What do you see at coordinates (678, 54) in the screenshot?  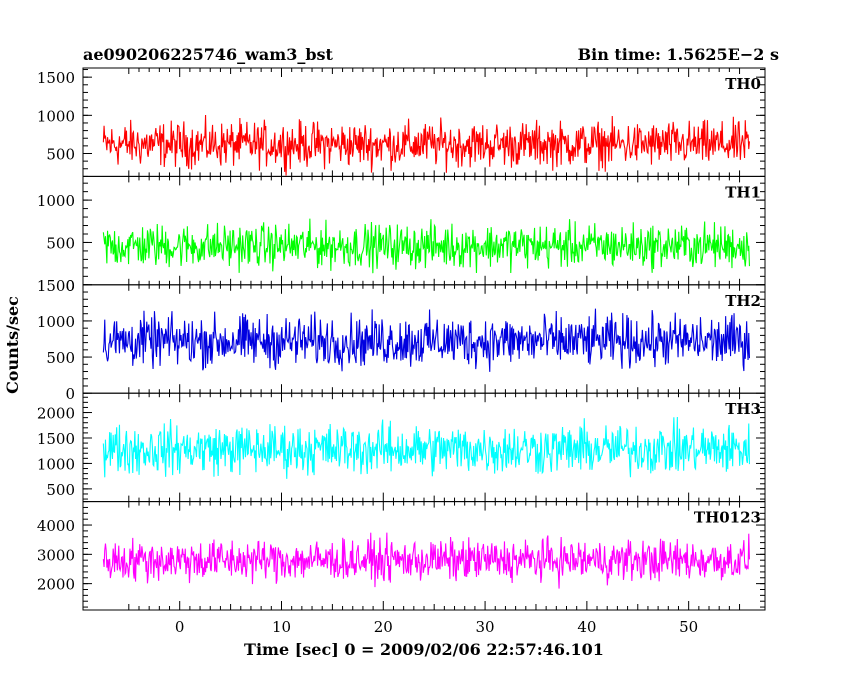 I see `bin-time-label: Bin time: 1.5625E−2 s` at bounding box center [678, 54].